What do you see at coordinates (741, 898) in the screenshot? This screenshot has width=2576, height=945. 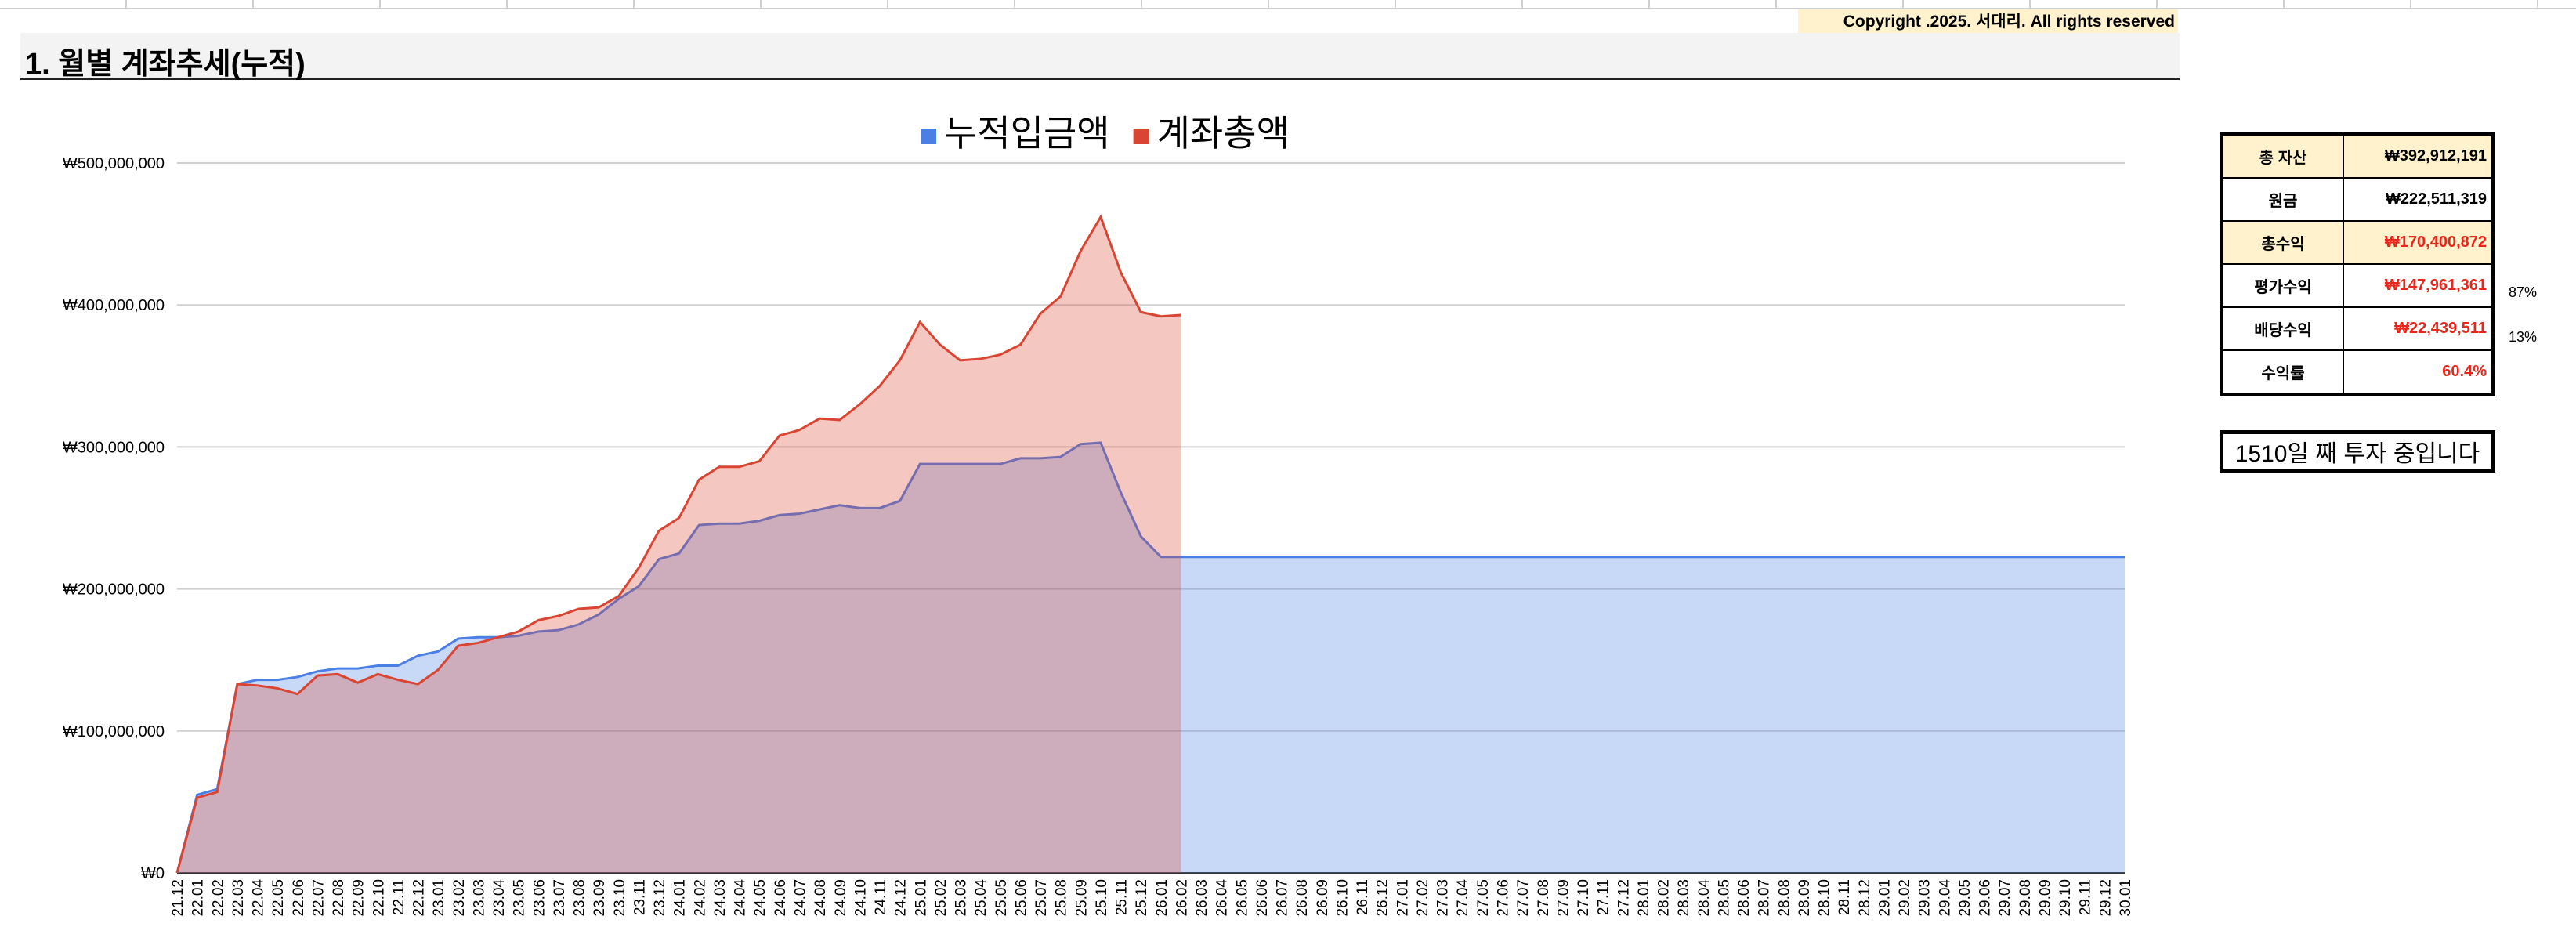 I see `x-tick-label: 24.04` at bounding box center [741, 898].